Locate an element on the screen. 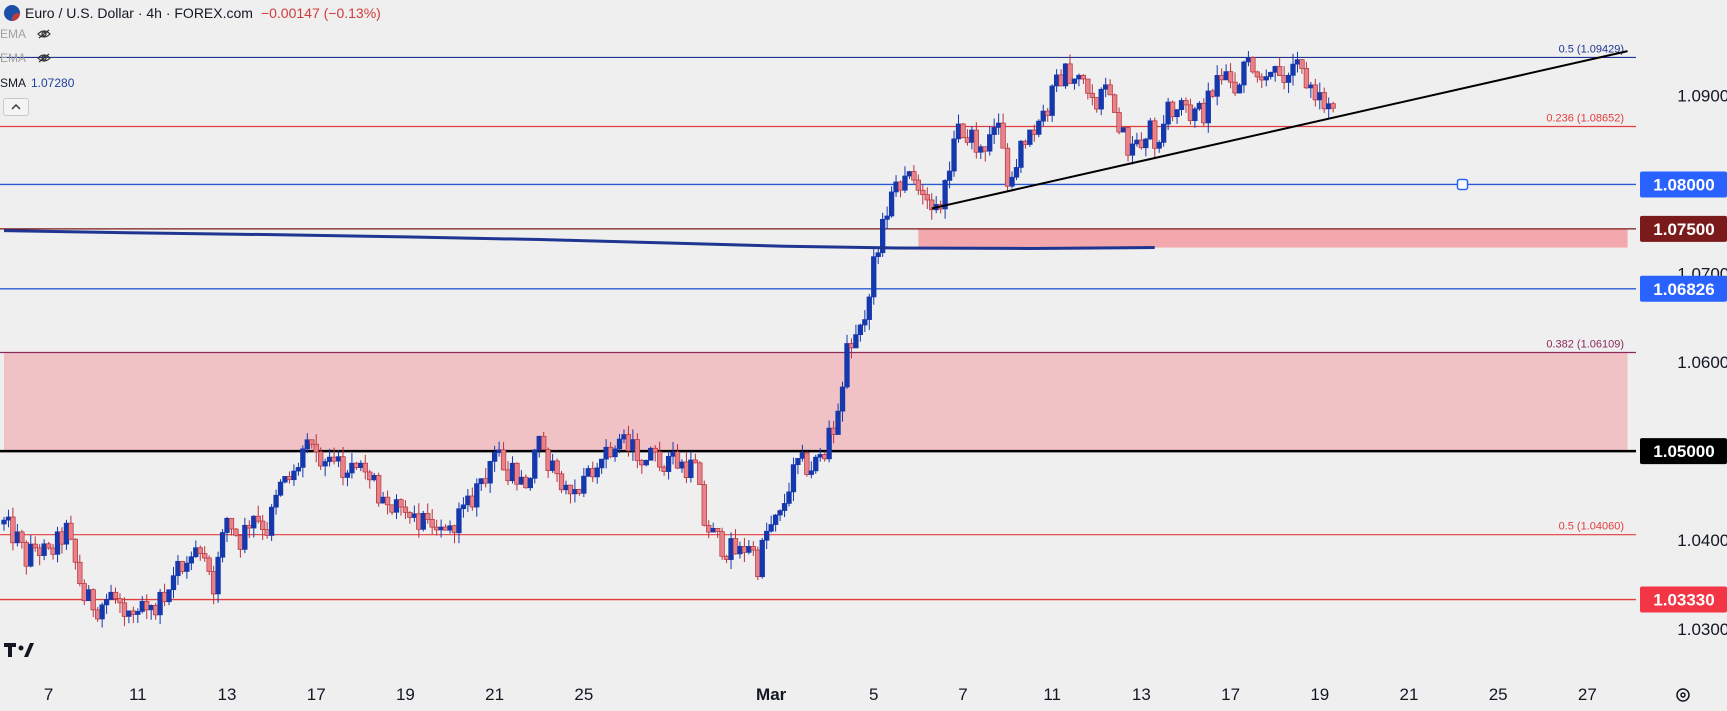  price-badge-label: 1.05000 is located at coordinates (1683, 451).